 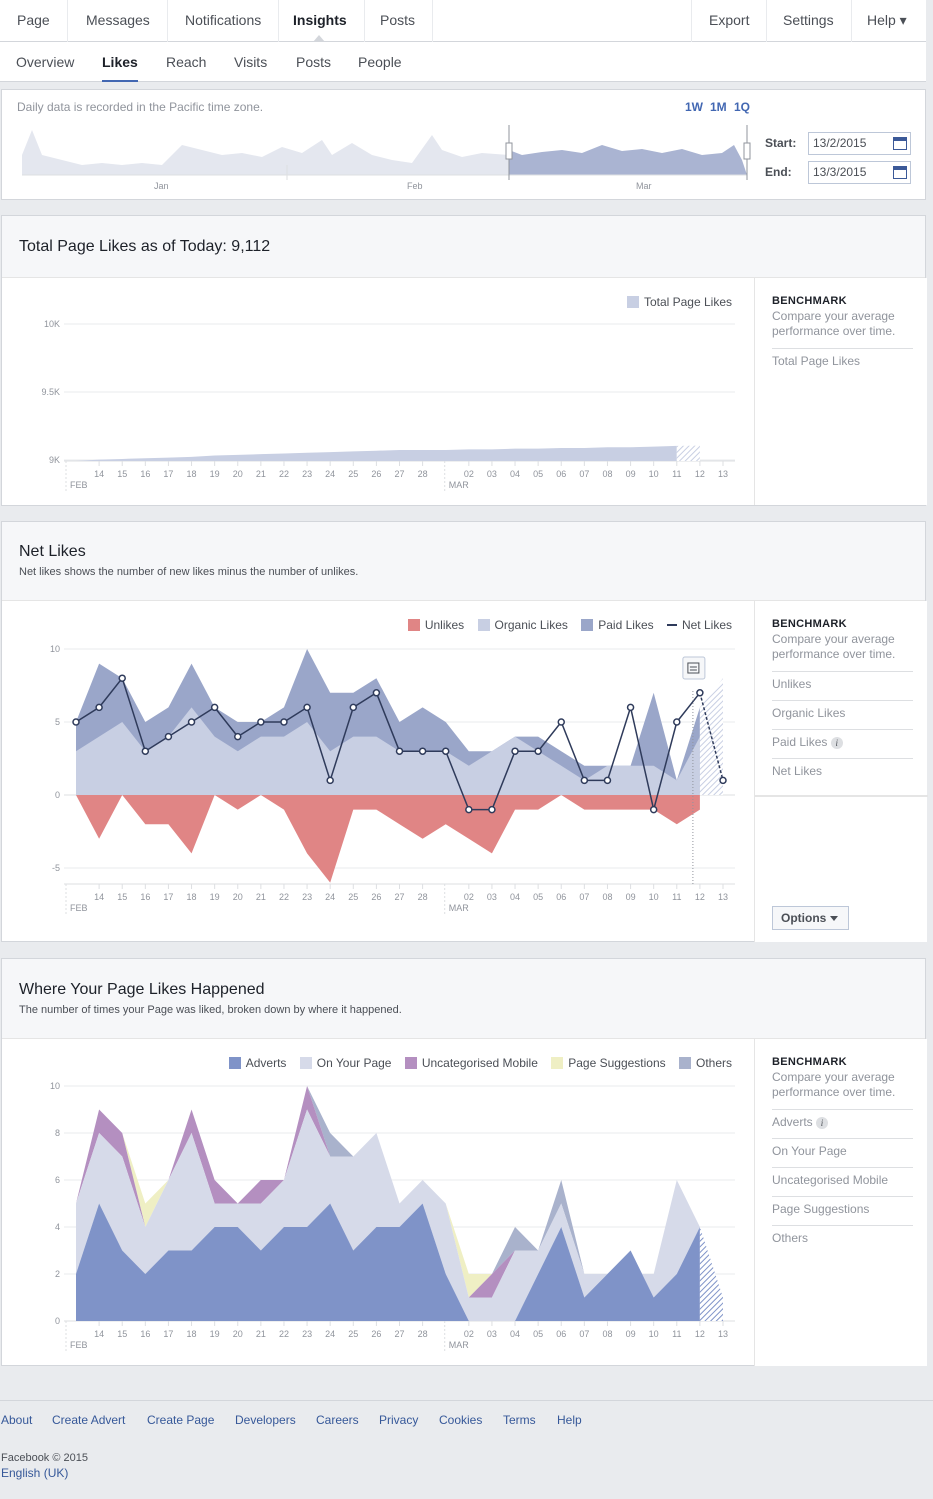 What do you see at coordinates (35, 1473) in the screenshot?
I see `language-link: English (UK)` at bounding box center [35, 1473].